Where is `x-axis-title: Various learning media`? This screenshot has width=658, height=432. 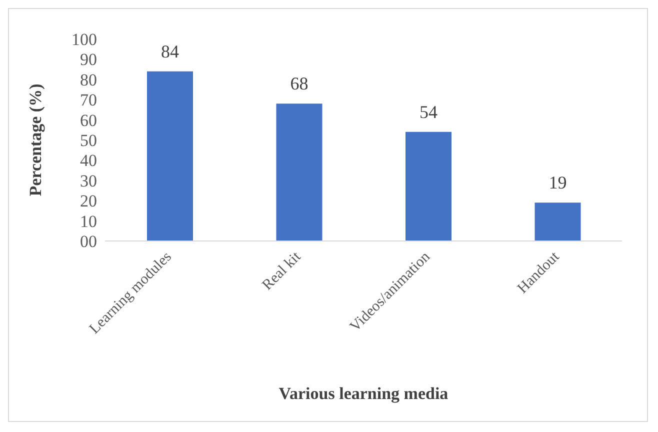
x-axis-title: Various learning media is located at coordinates (363, 393).